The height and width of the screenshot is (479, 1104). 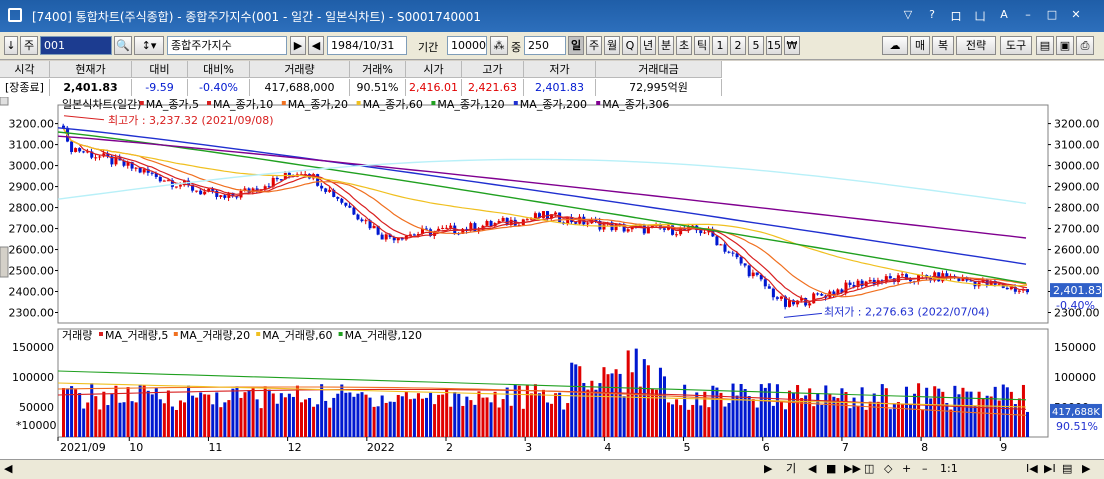 I want to click on close-button: ✕, so click(x=1076, y=14).